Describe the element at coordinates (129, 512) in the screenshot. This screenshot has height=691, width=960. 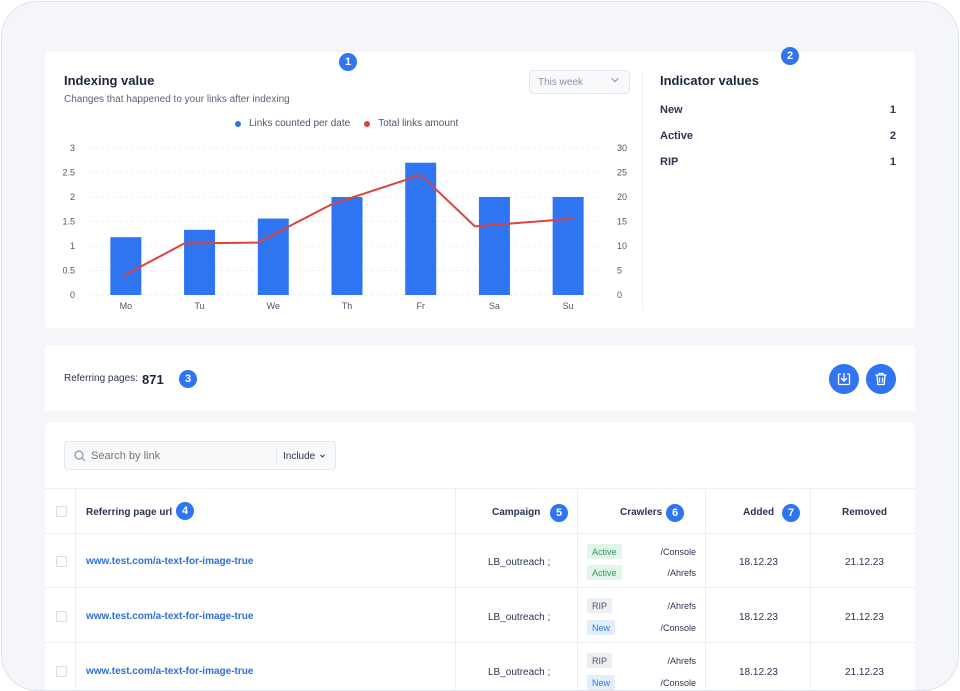
I see `column-header-url: Referring page url` at that location.